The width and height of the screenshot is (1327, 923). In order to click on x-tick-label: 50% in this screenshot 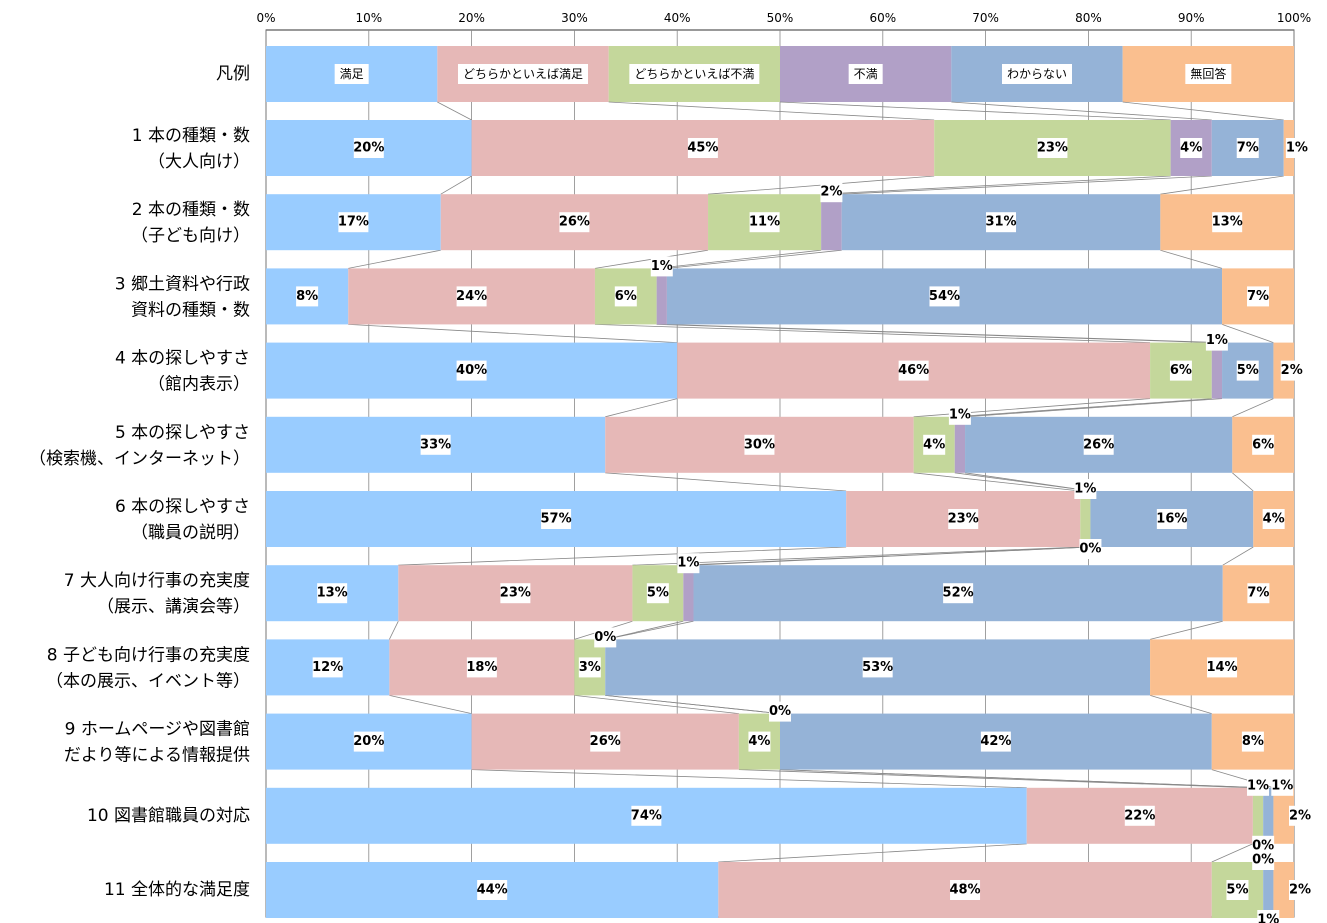, I will do `click(780, 18)`.